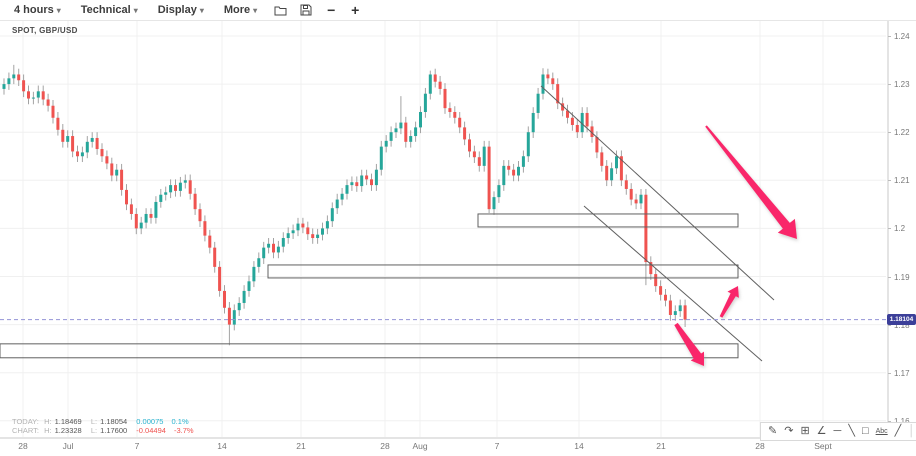 Image resolution: width=916 pixels, height=456 pixels. What do you see at coordinates (881, 431) in the screenshot?
I see `text-tool: Abc` at bounding box center [881, 431].